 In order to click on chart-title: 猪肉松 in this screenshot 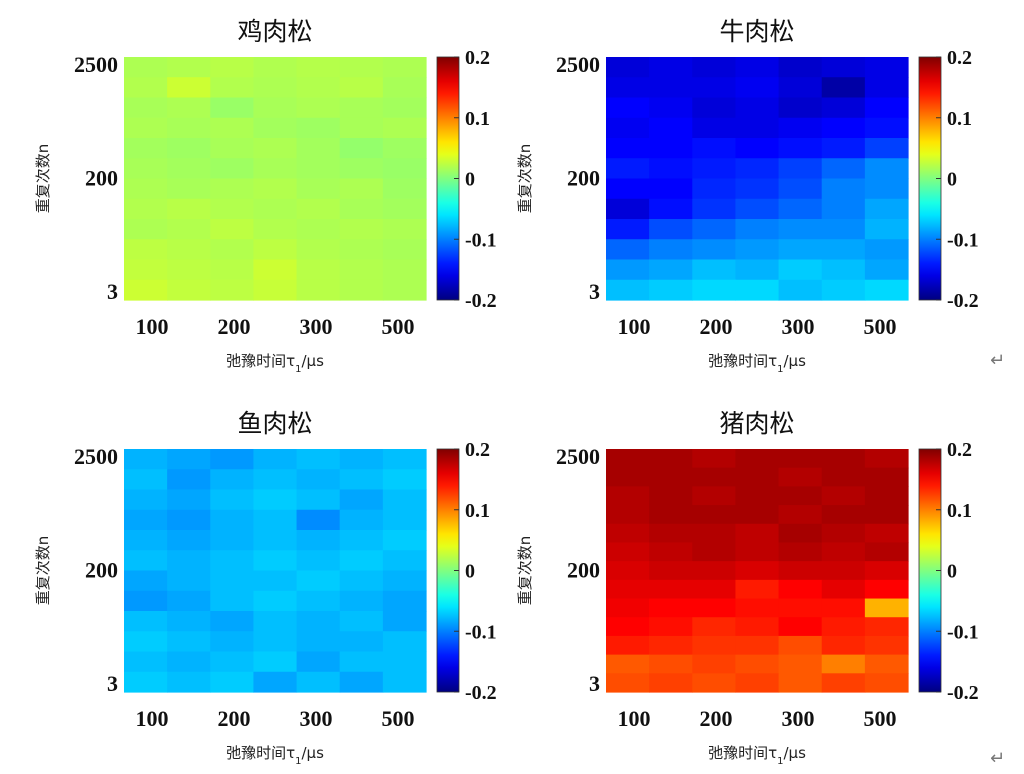, I will do `click(756, 423)`.